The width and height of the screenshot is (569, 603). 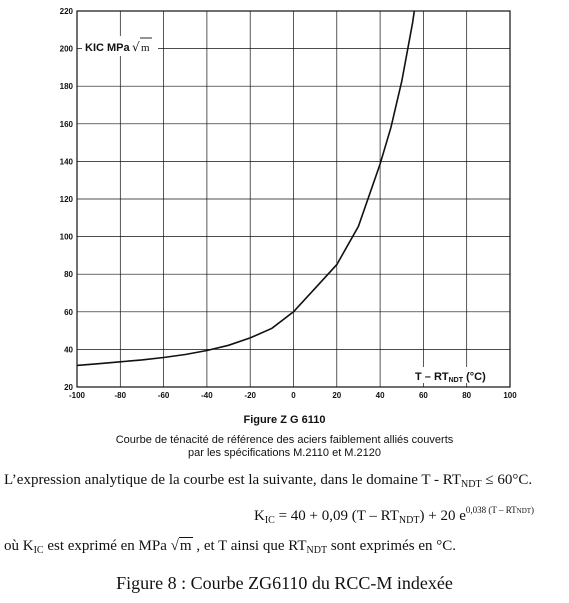 What do you see at coordinates (67, 161) in the screenshot?
I see `y-tick-label: 140` at bounding box center [67, 161].